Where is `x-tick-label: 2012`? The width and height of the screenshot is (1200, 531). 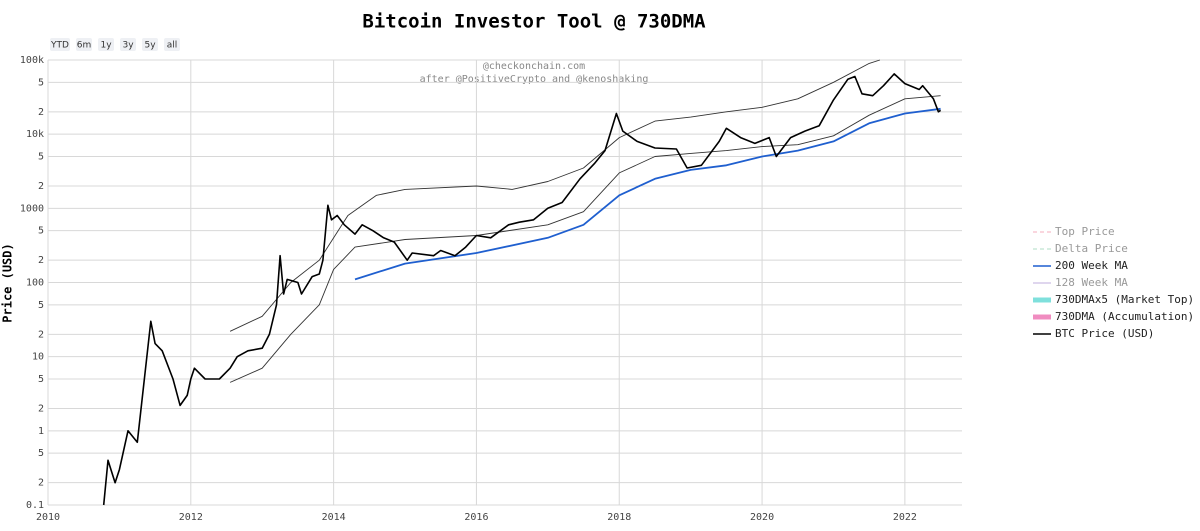
x-tick-label: 2012 is located at coordinates (191, 517).